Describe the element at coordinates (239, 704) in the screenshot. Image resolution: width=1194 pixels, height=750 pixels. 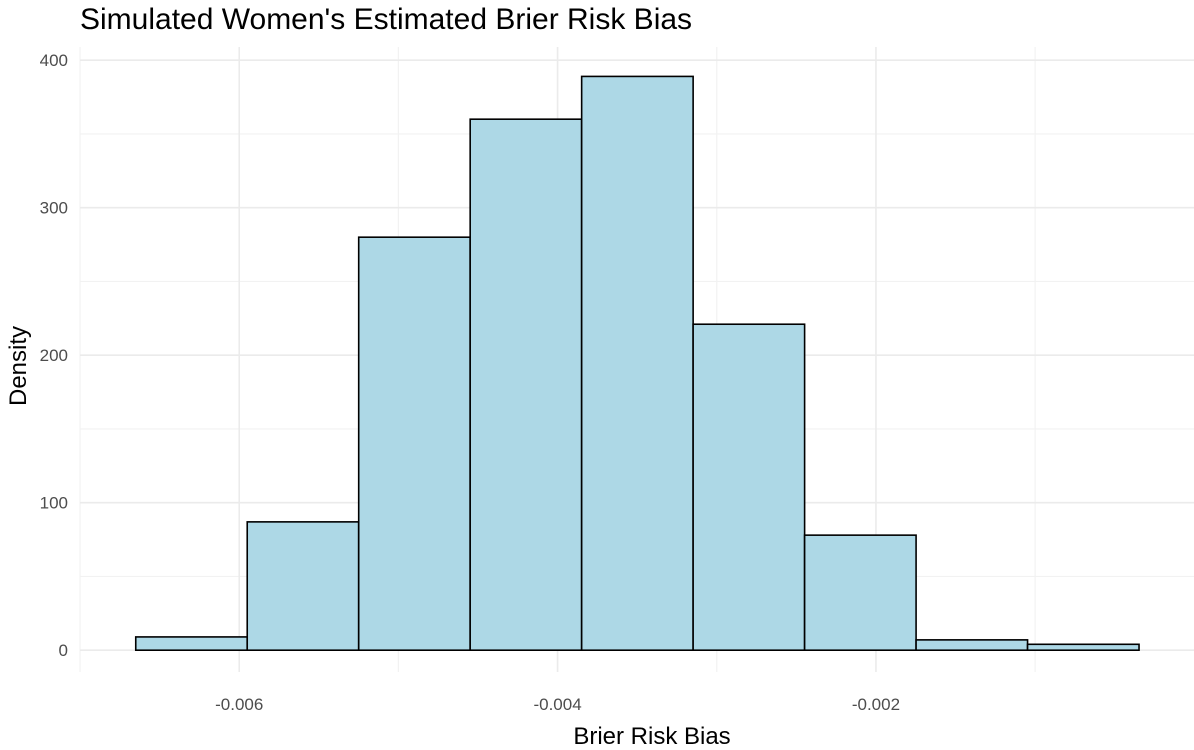
I see `x-tick-label: -0.006` at that location.